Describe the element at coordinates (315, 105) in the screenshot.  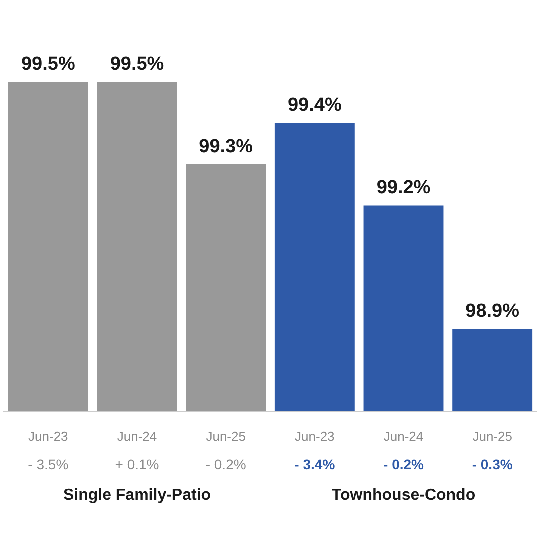
I see `data-label: 99.4%` at that location.